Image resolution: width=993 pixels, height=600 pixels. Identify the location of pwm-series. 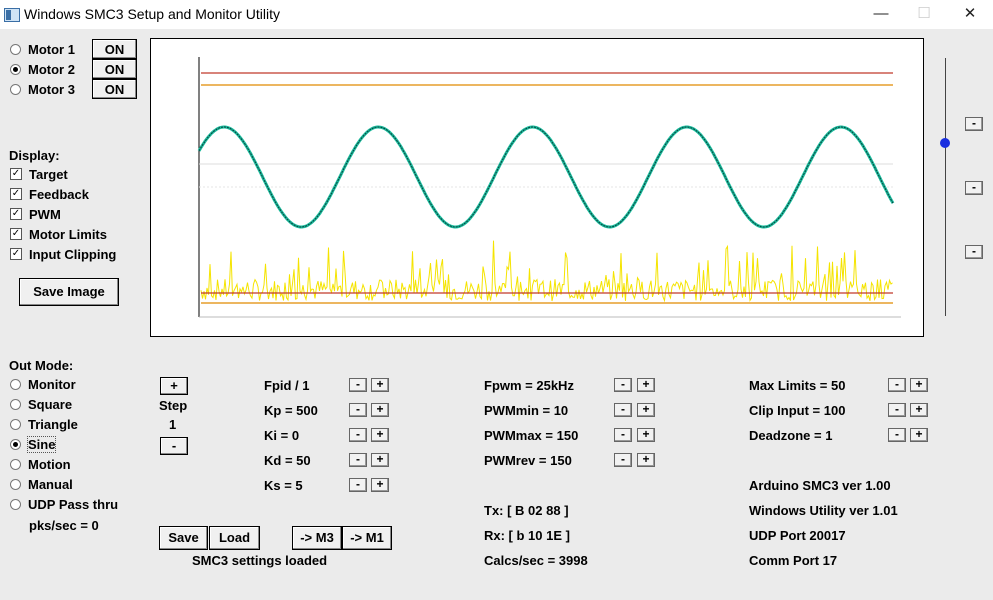
(546, 271).